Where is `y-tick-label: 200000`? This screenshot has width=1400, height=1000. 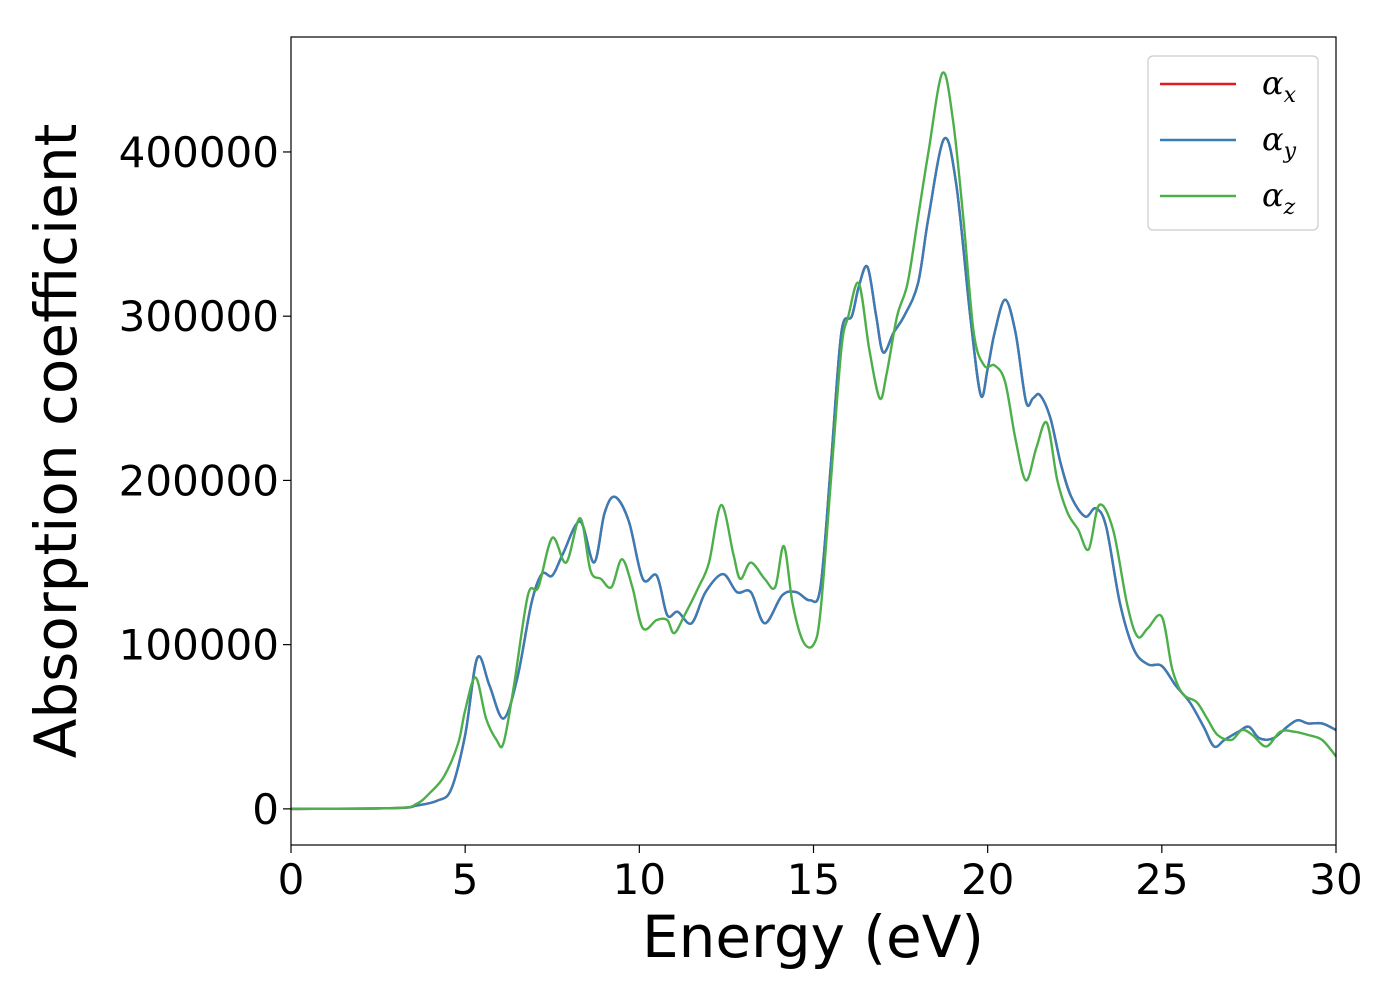 y-tick-label: 200000 is located at coordinates (199, 480).